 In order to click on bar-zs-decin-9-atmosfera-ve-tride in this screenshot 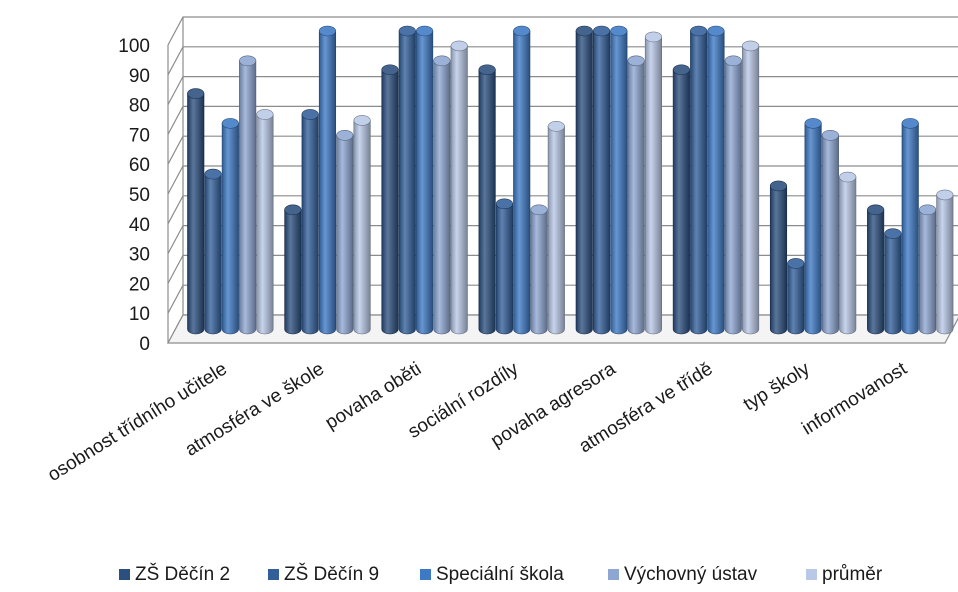, I will do `click(699, 180)`.